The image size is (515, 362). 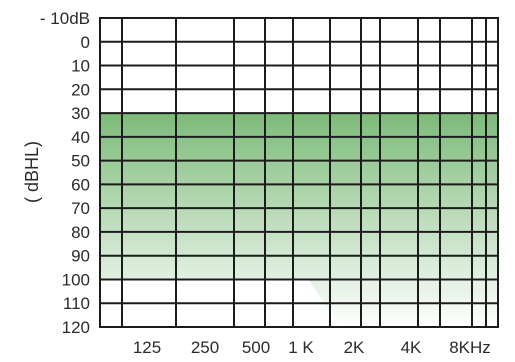 What do you see at coordinates (65, 173) in the screenshot?
I see `y-tick-labels: - 10dB 0 10 20 30 40 50 60 70 80 90 100 110 120` at bounding box center [65, 173].